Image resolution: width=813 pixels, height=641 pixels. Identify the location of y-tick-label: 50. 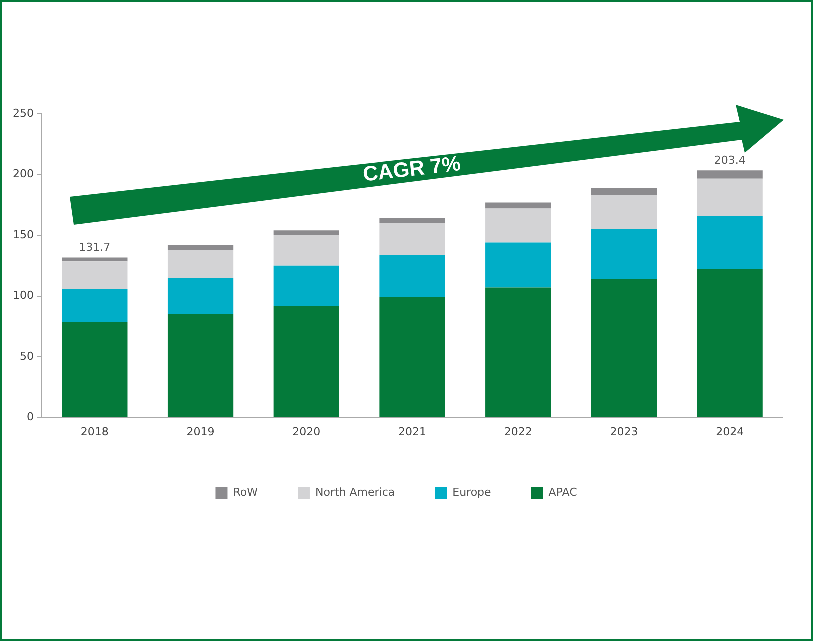
(27, 356).